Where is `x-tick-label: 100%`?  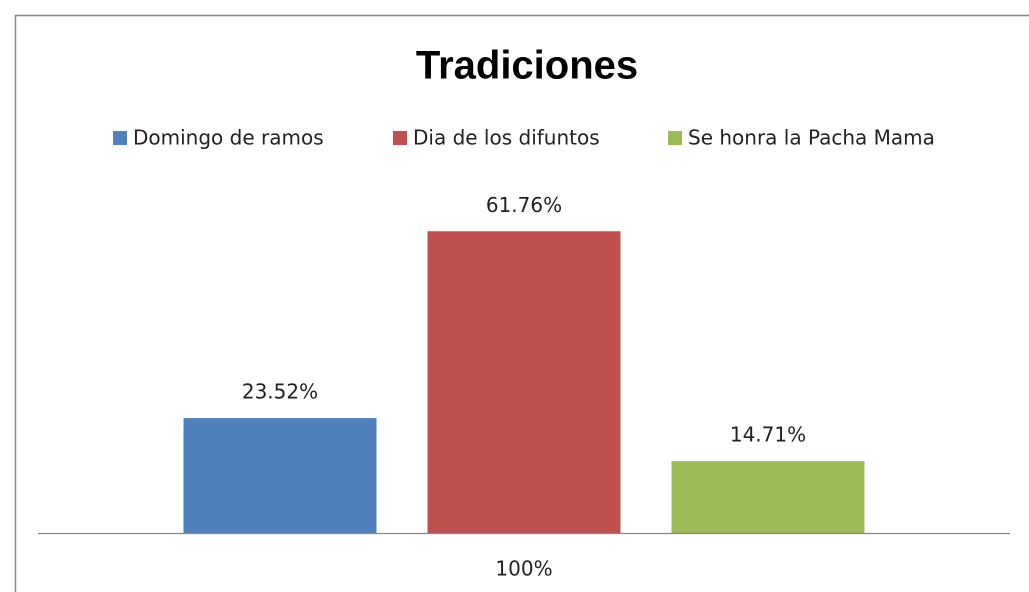 x-tick-label: 100% is located at coordinates (523, 569).